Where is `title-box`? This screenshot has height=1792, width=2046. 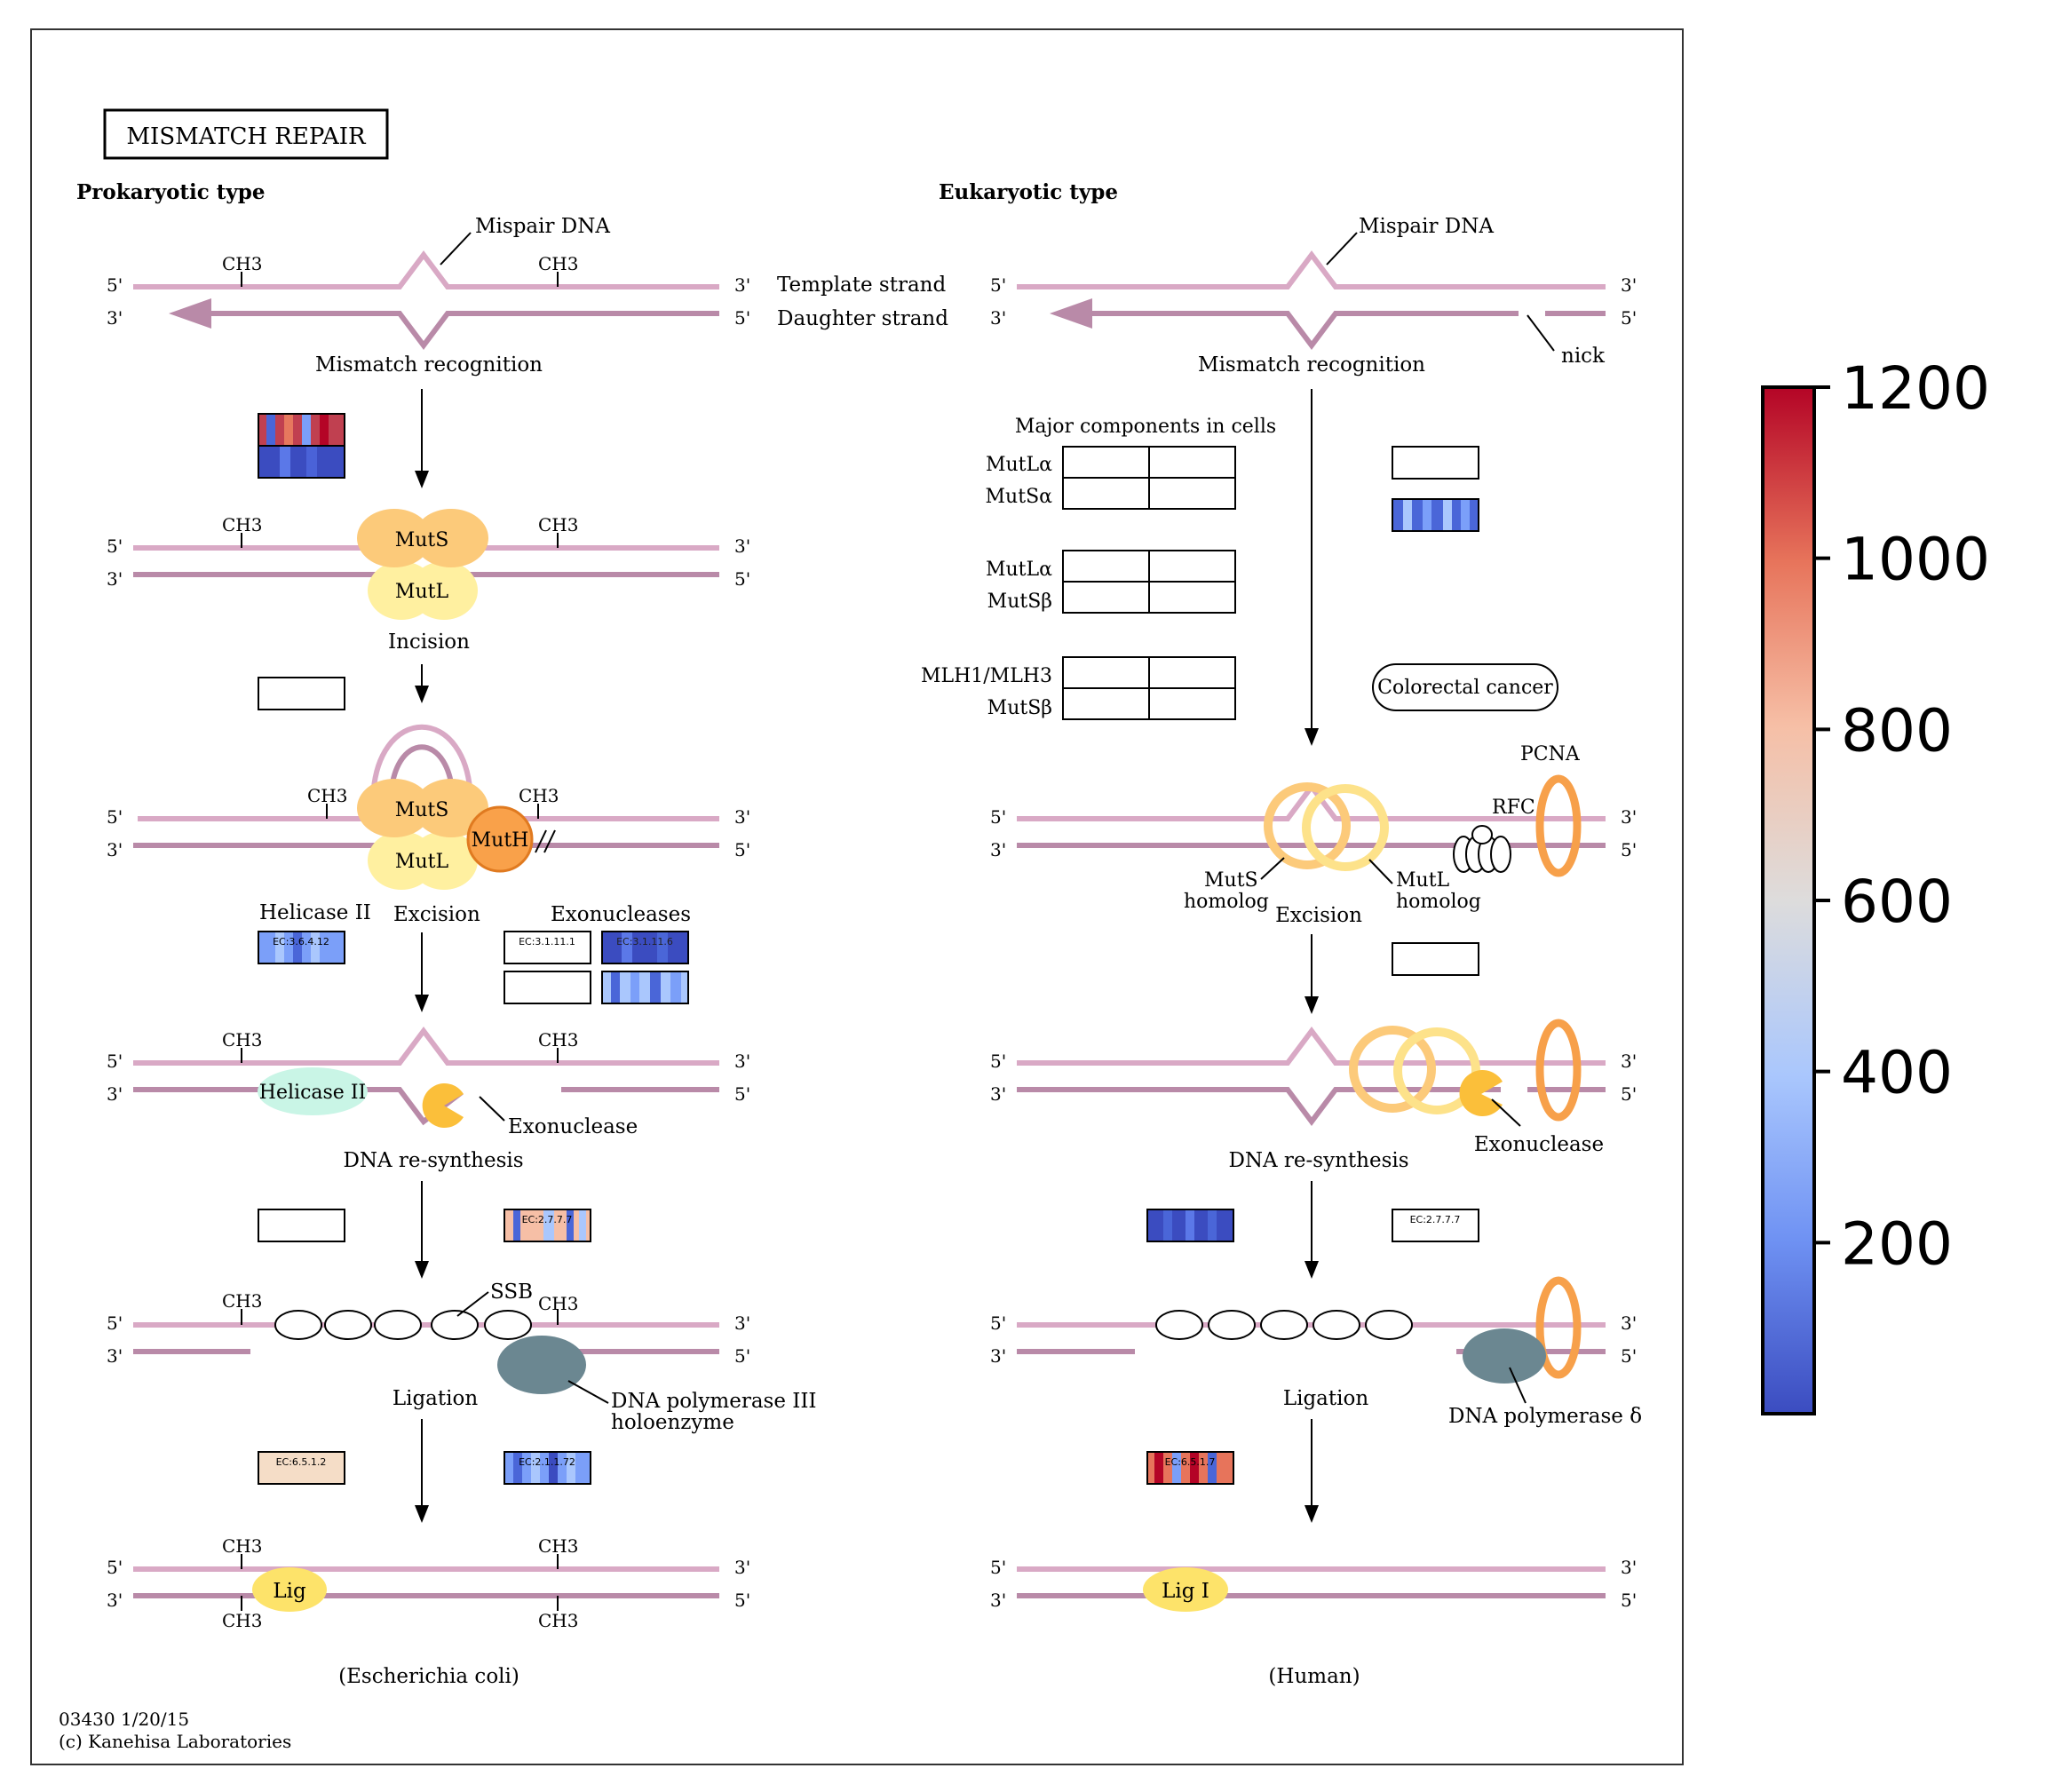
title-box is located at coordinates (246, 134).